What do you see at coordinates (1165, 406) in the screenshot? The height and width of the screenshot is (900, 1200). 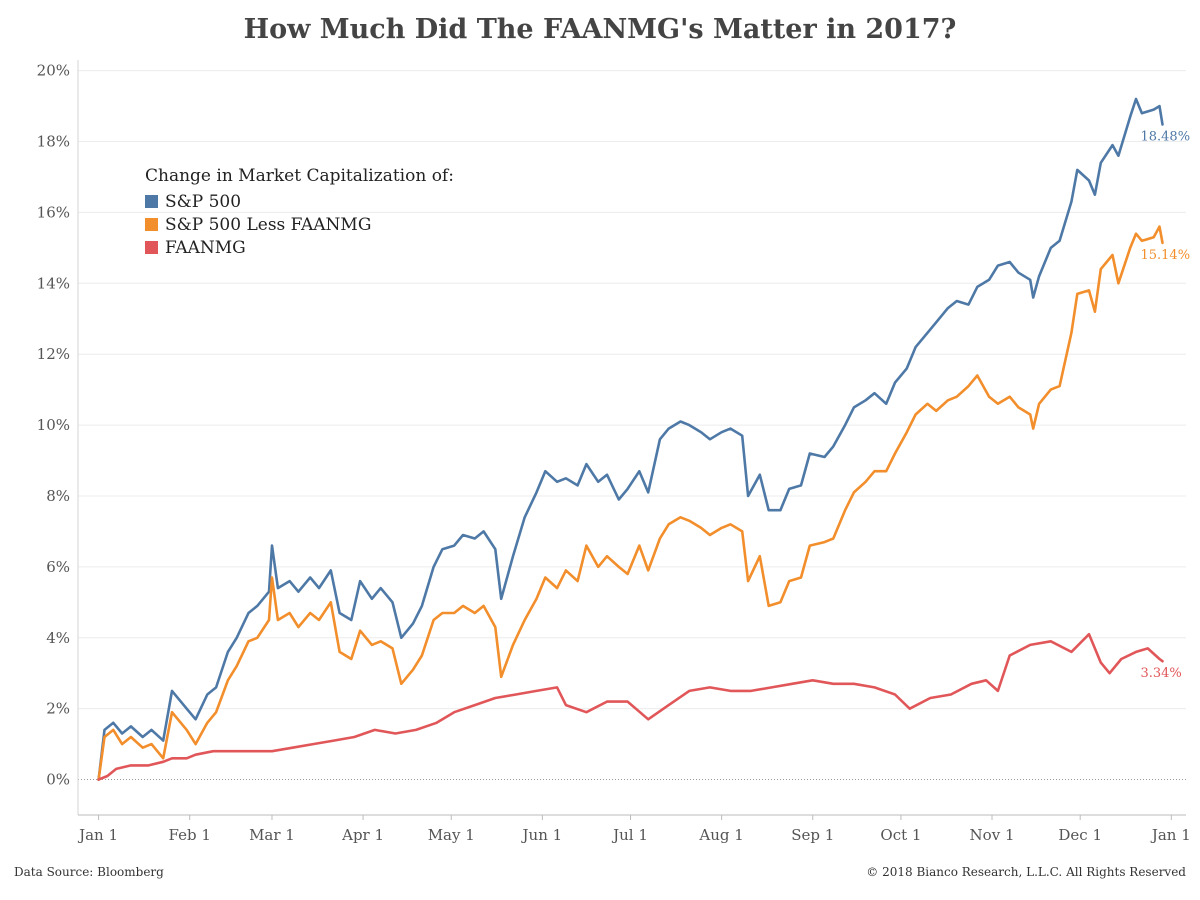 I see `end-labels: 18.48% 15.14% 3.34%` at bounding box center [1165, 406].